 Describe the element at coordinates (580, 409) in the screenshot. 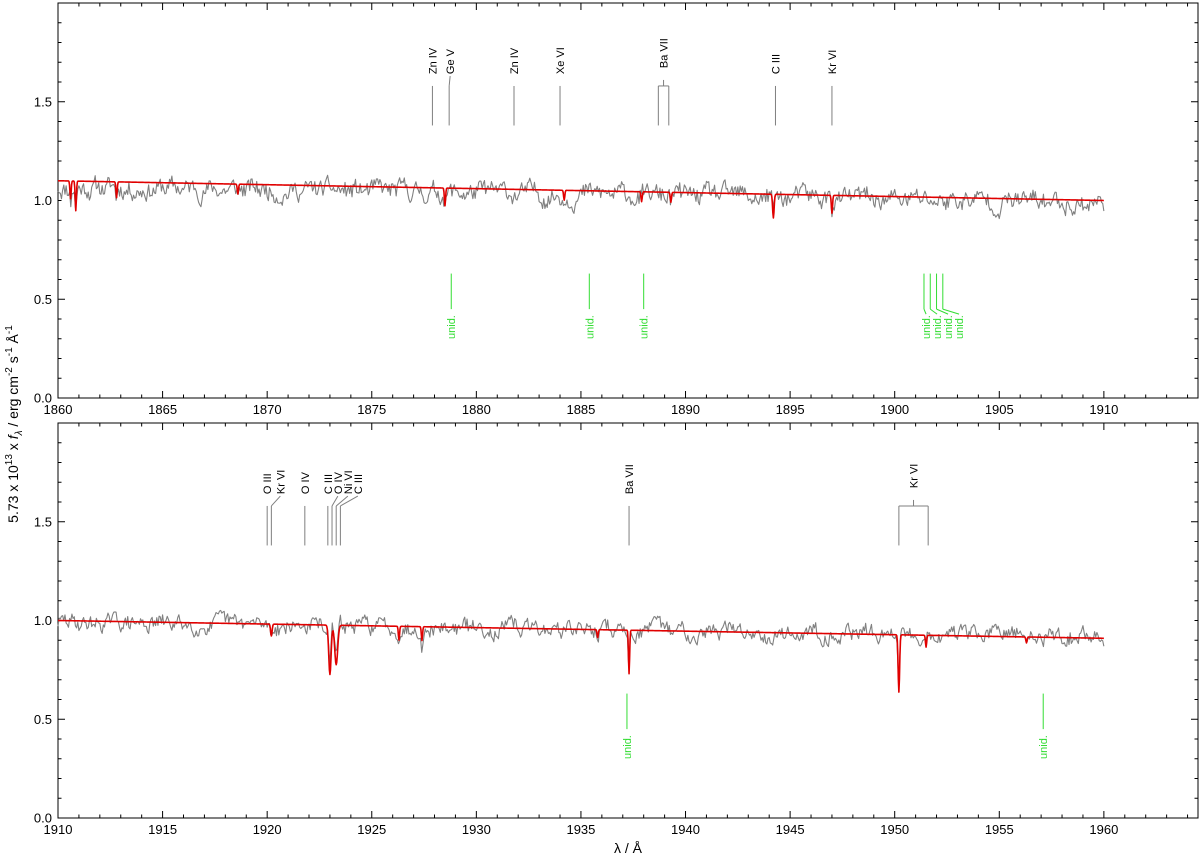

I see `x-tick-label: 1885` at that location.